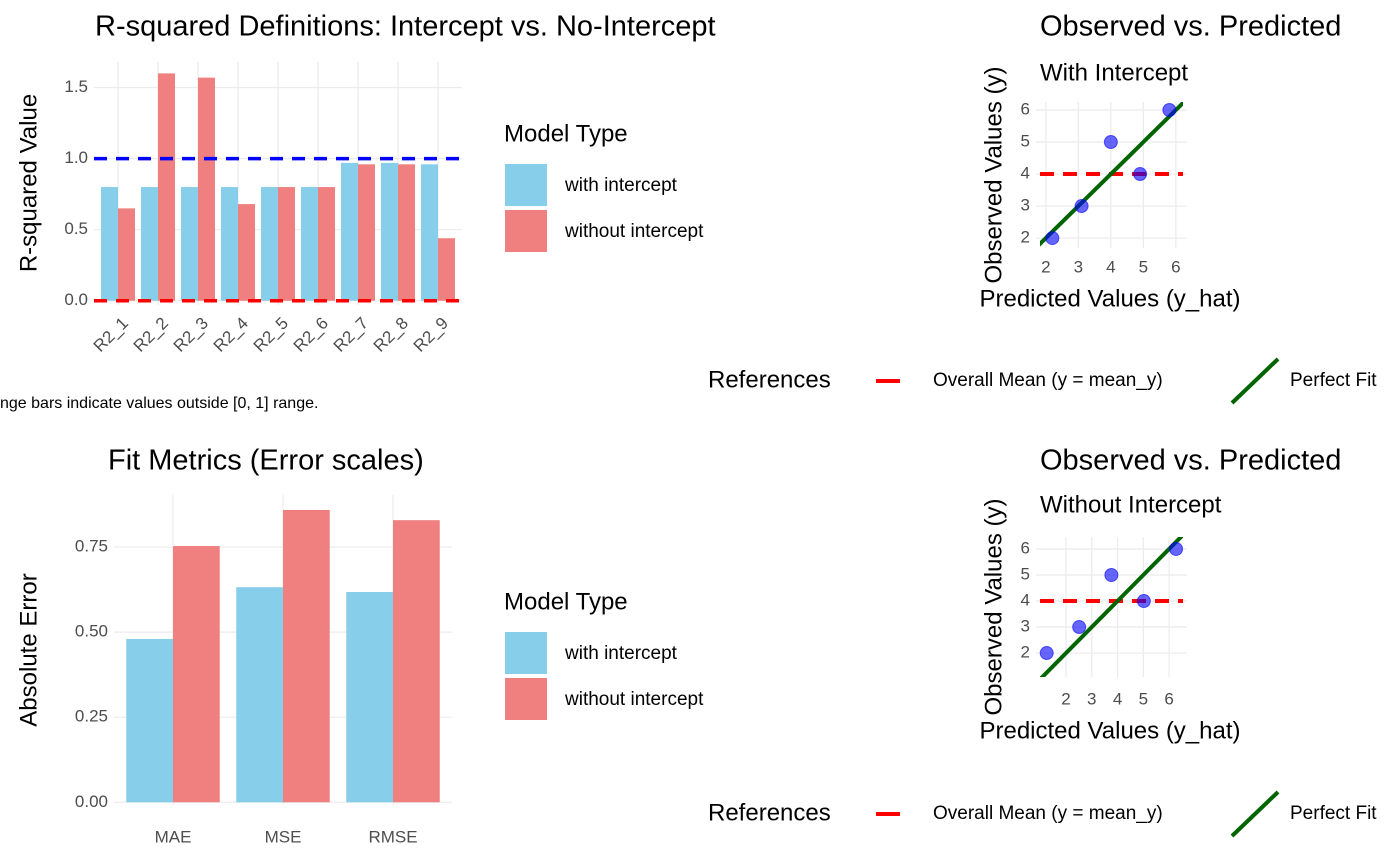  Describe the element at coordinates (392, 836) in the screenshot. I see `x-tick-label: RMSE` at that location.